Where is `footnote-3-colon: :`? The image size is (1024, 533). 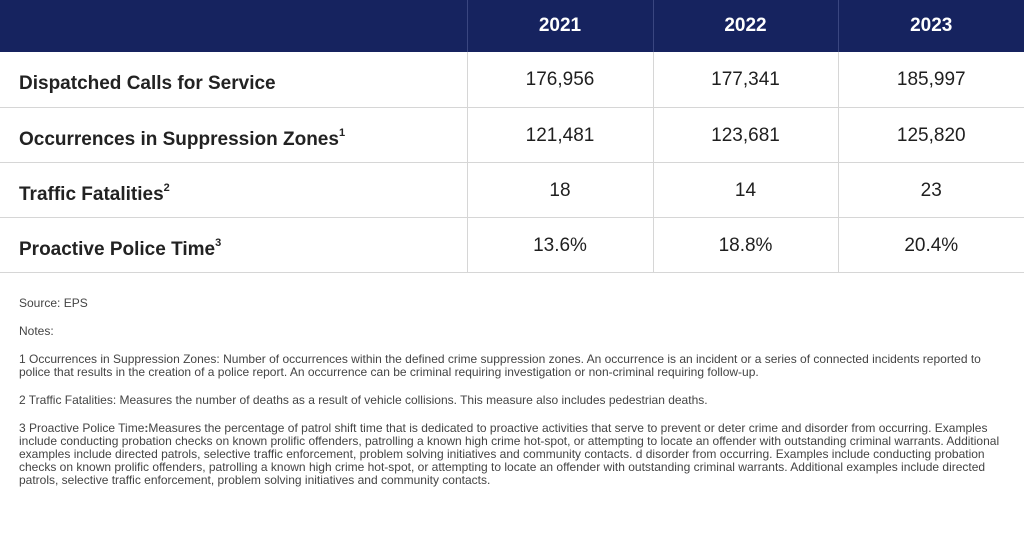 footnote-3-colon: : is located at coordinates (146, 428).